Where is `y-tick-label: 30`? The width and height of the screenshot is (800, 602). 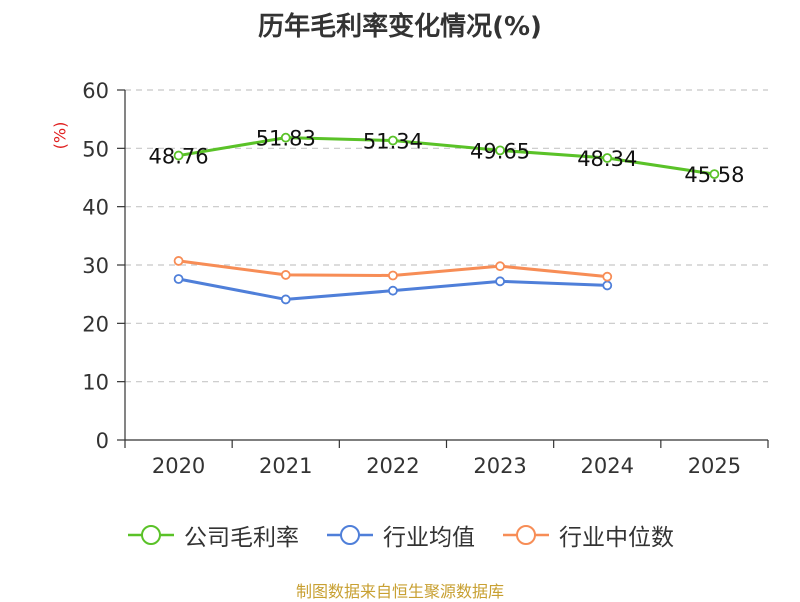 y-tick-label: 30 is located at coordinates (95, 266).